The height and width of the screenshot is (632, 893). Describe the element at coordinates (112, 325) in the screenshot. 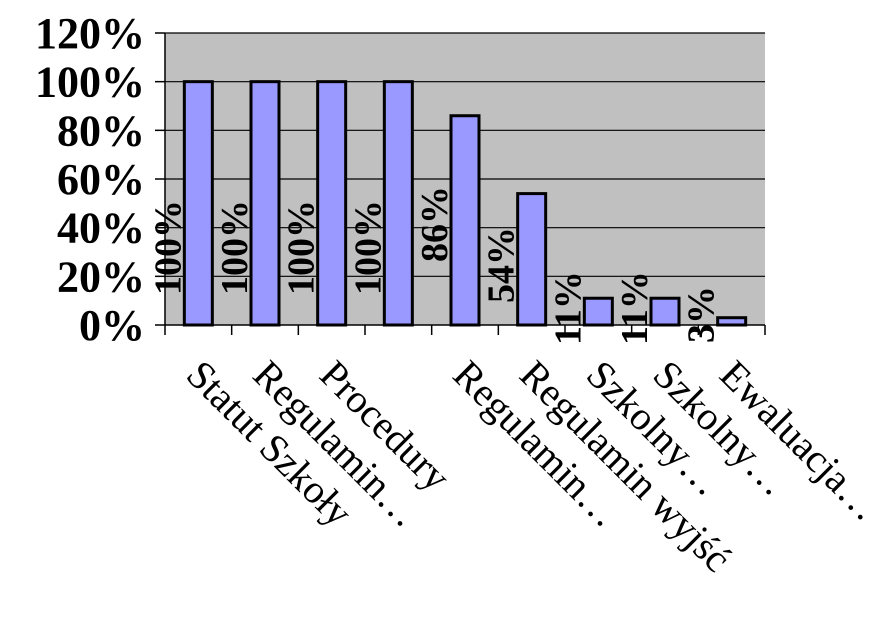

I see `y-tick-label: 0%` at that location.